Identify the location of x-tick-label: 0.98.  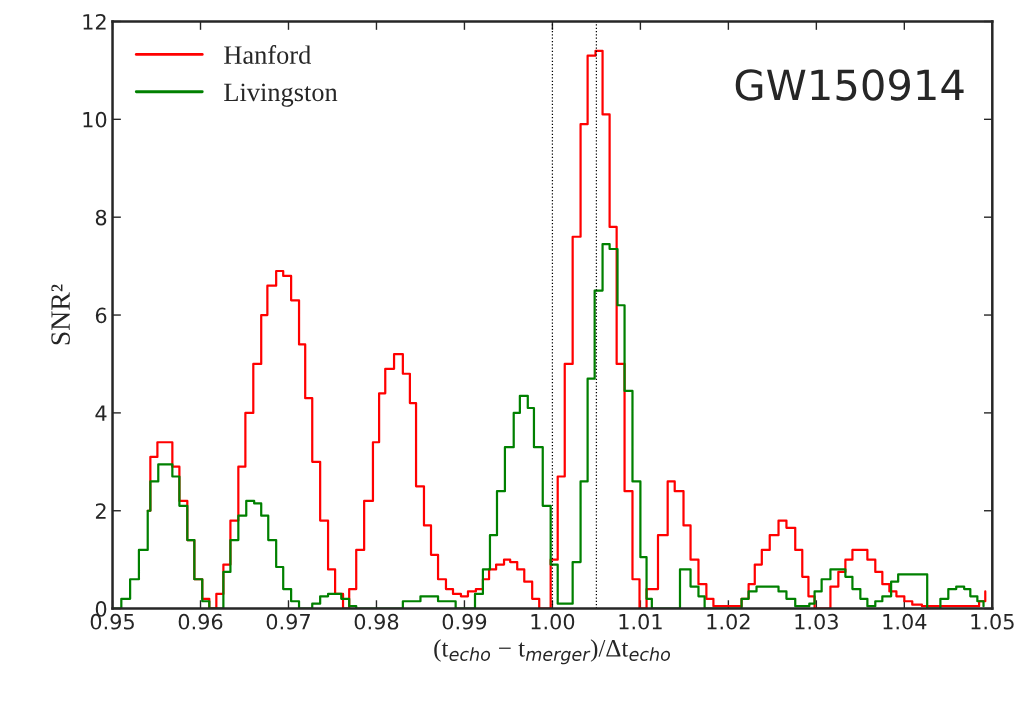
(376, 621).